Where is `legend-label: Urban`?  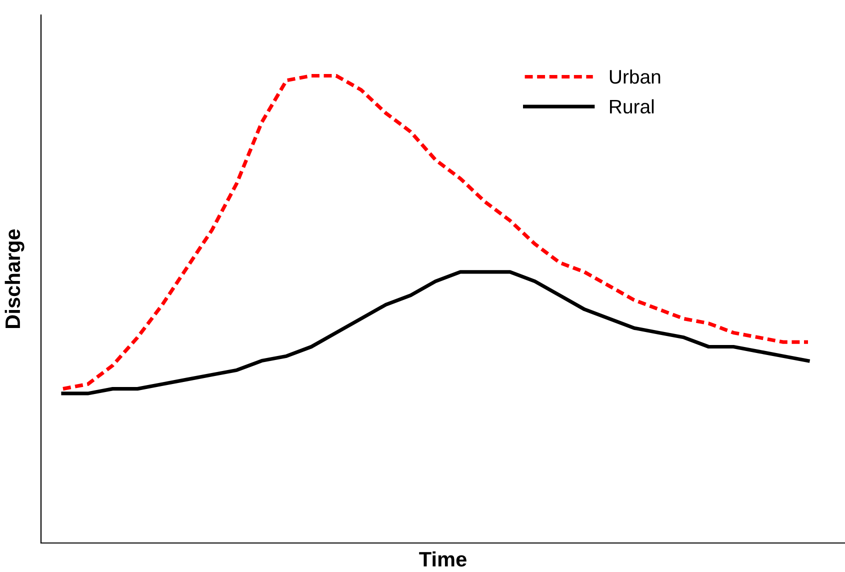
legend-label: Urban is located at coordinates (635, 76).